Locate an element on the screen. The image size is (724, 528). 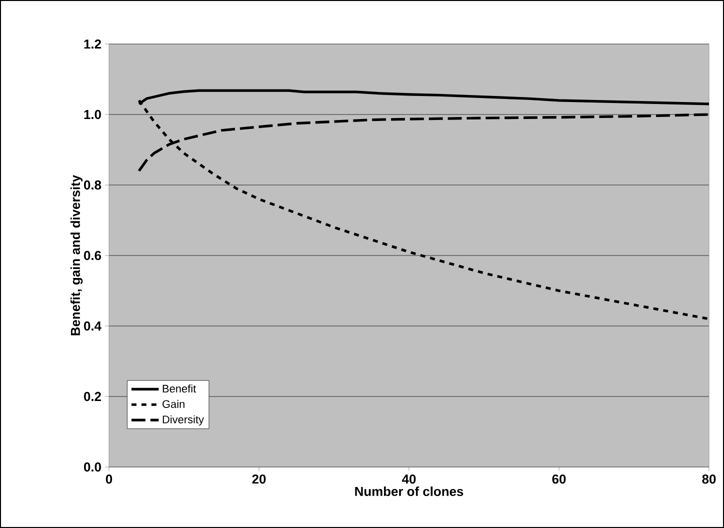
y-tick-label: 1.2 is located at coordinates (92, 44).